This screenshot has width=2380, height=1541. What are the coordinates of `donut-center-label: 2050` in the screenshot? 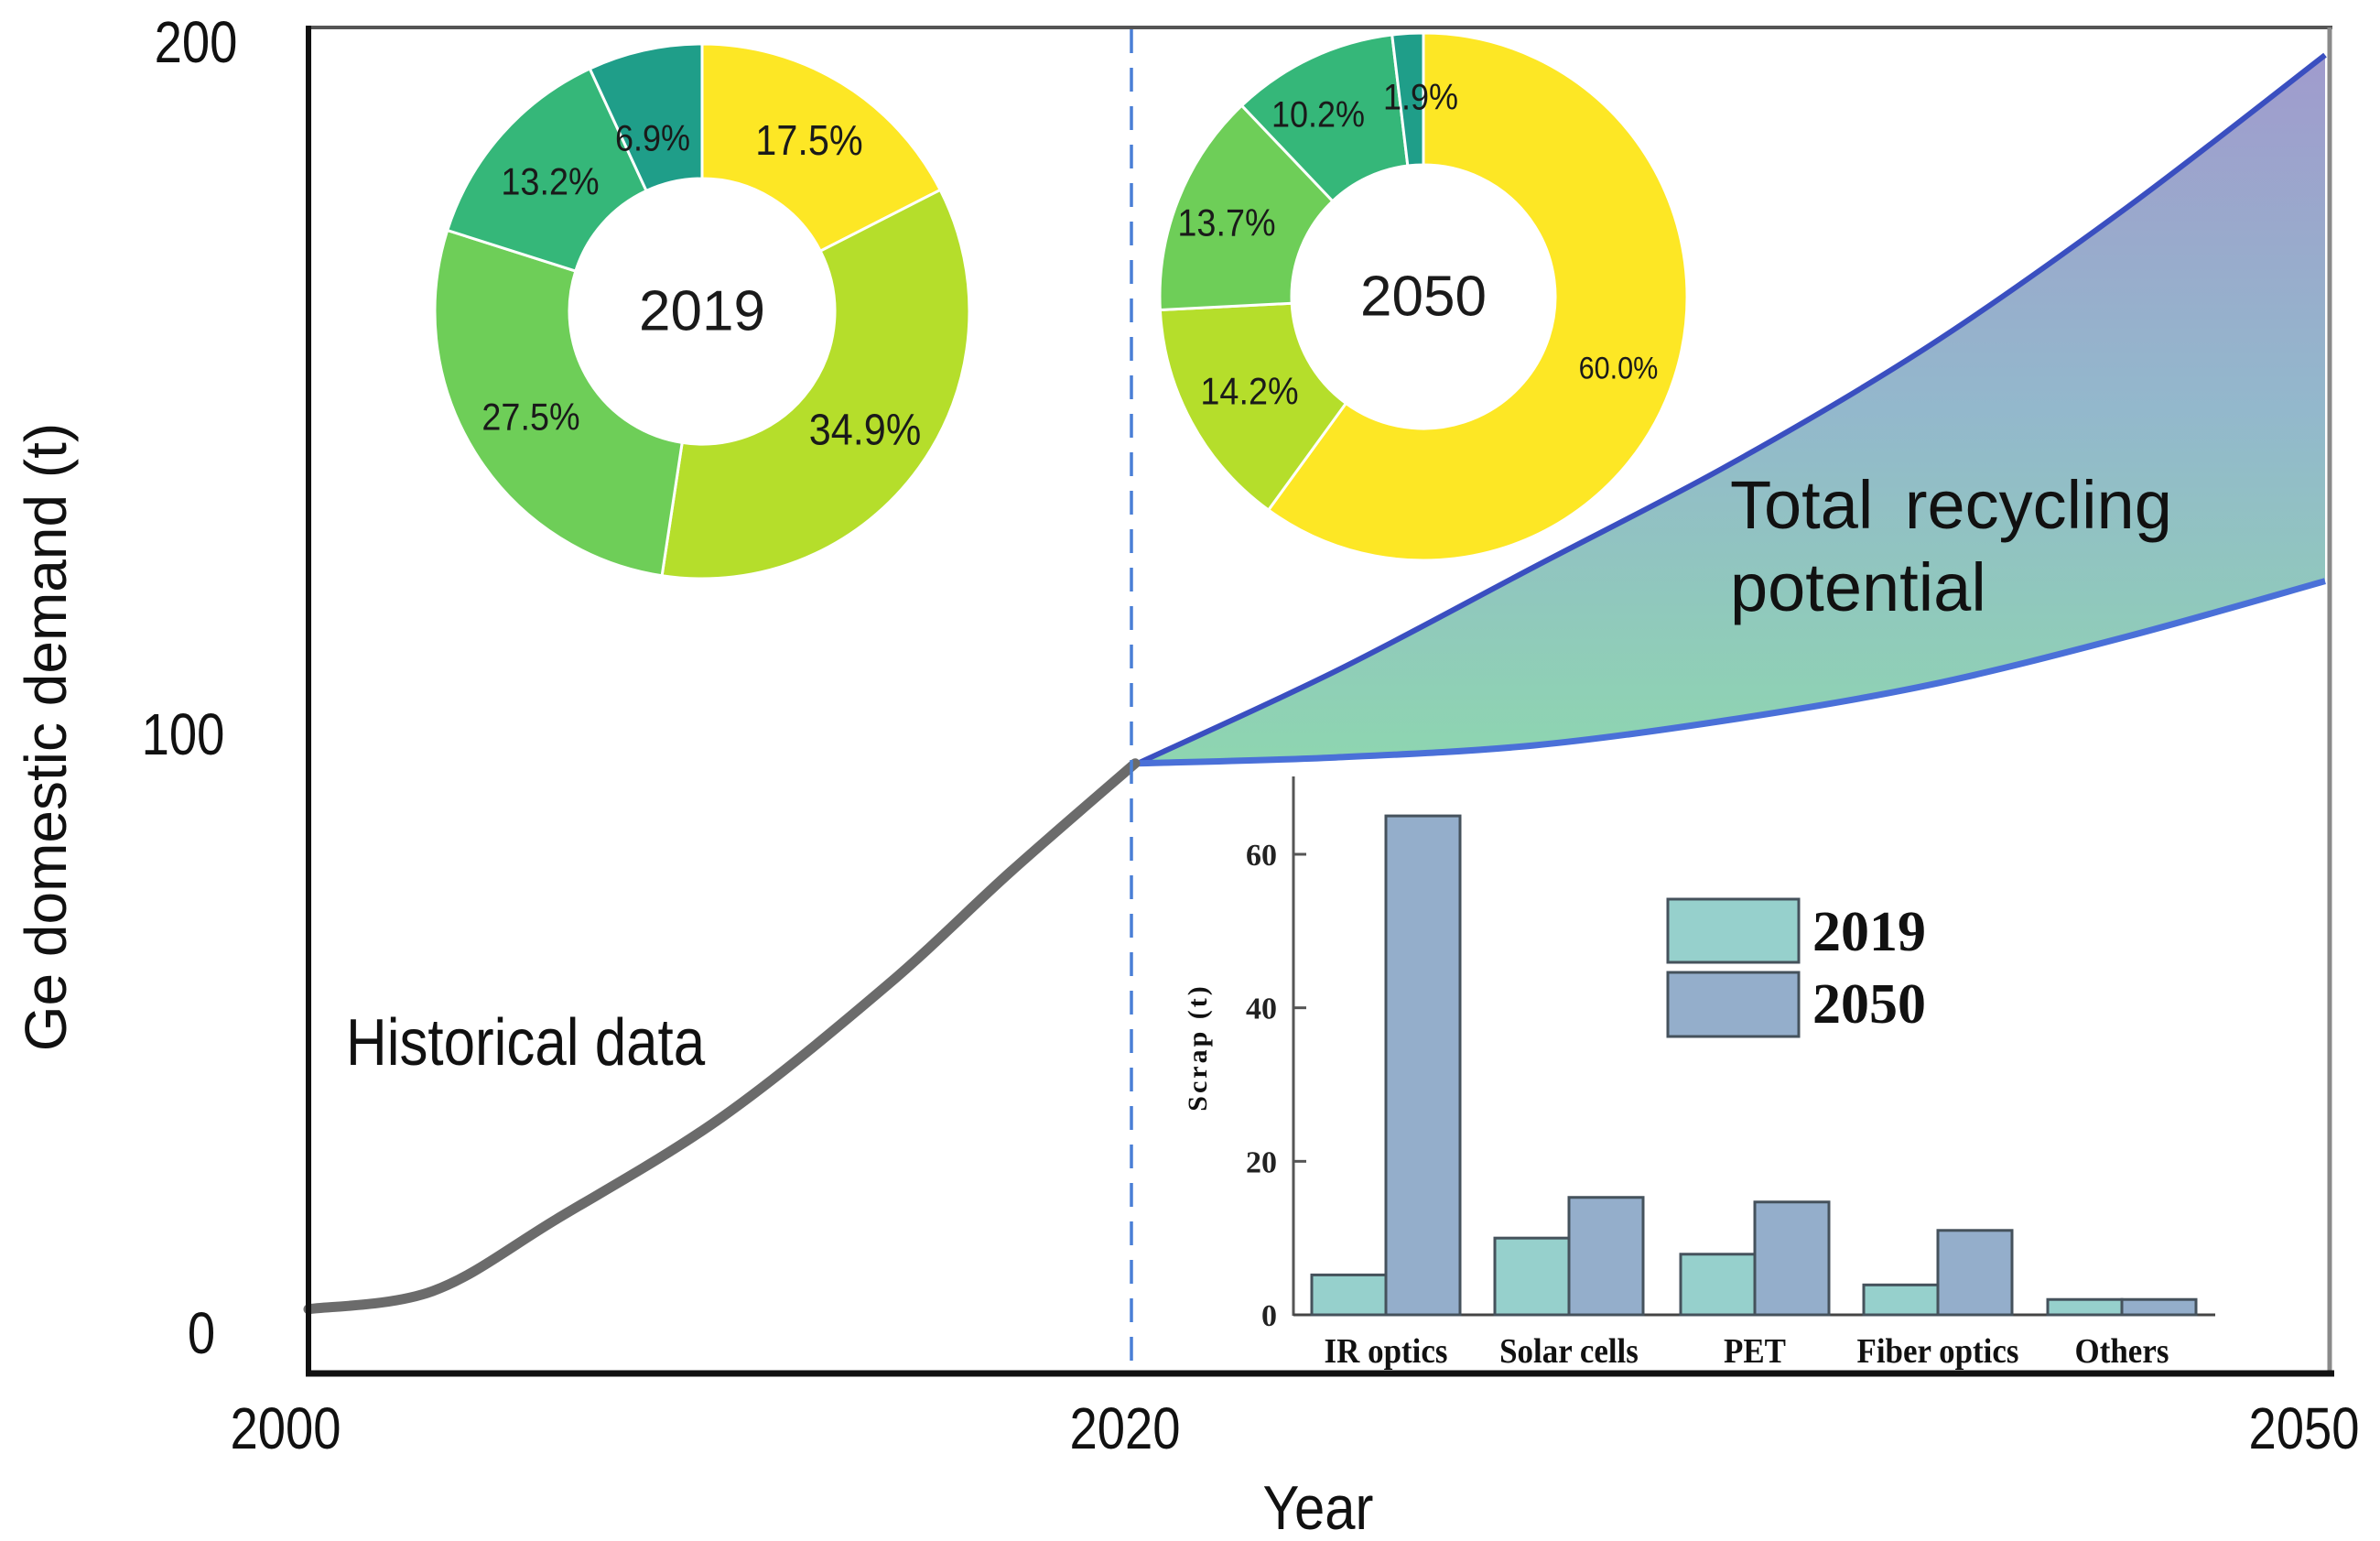 It's located at (1423, 297).